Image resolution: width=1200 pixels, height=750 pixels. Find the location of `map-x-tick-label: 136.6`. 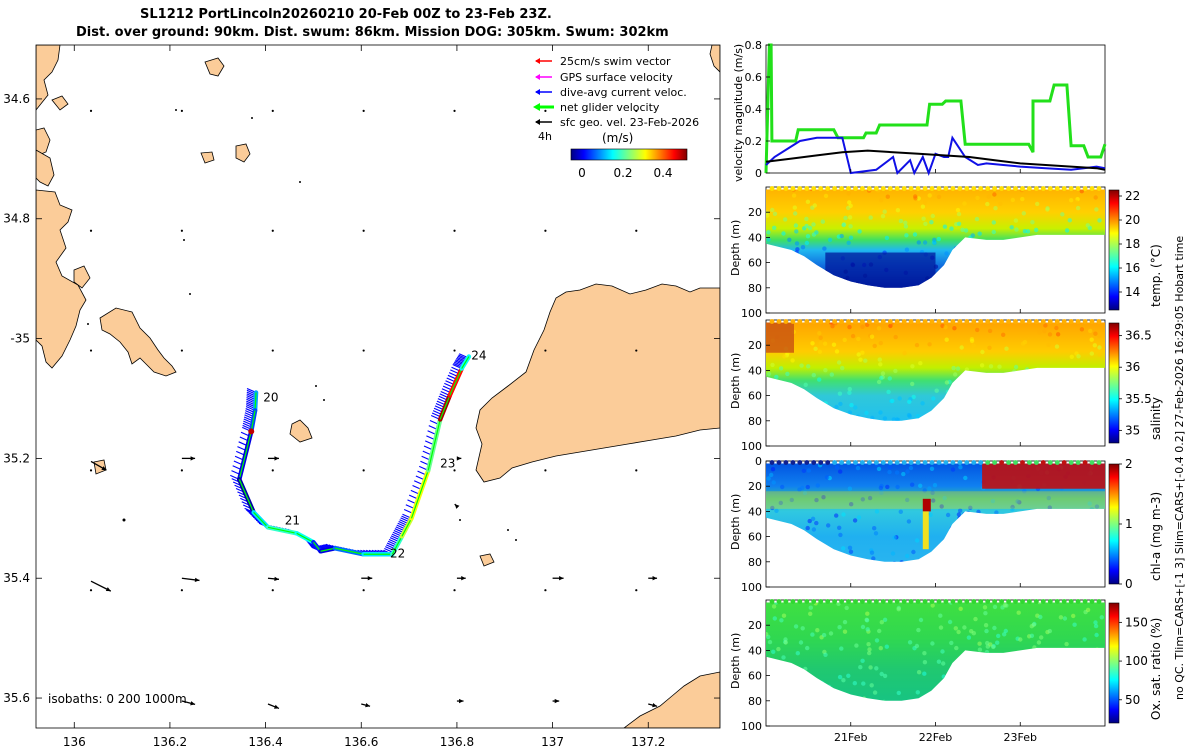

map-x-tick-label: 136.6 is located at coordinates (361, 742).